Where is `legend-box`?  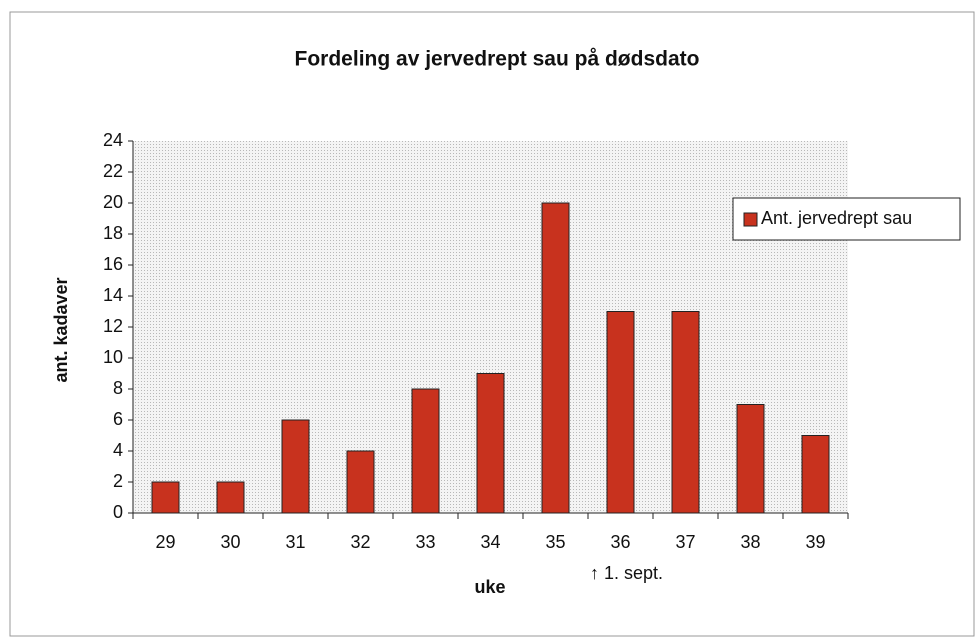 legend-box is located at coordinates (846, 219).